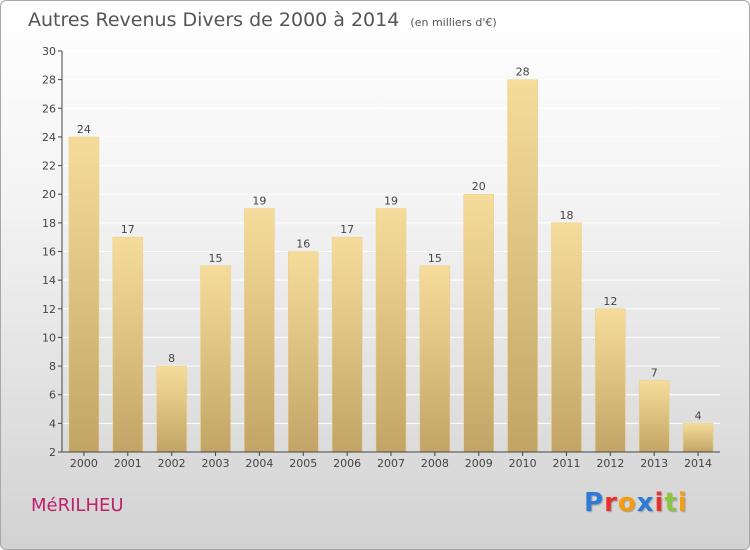 This screenshot has height=550, width=750. Describe the element at coordinates (52, 395) in the screenshot. I see `y-tick-label: 6` at that location.